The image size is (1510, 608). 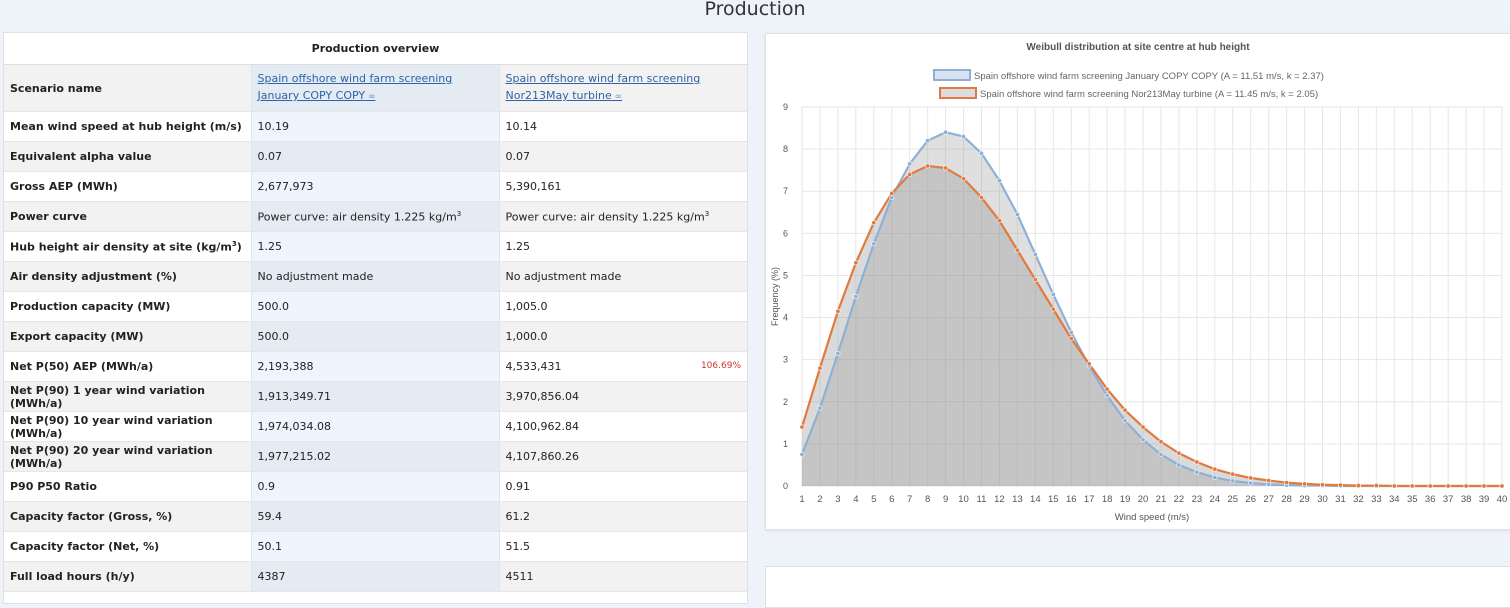 What do you see at coordinates (1053, 499) in the screenshot?
I see `x-tick-label: 15` at bounding box center [1053, 499].